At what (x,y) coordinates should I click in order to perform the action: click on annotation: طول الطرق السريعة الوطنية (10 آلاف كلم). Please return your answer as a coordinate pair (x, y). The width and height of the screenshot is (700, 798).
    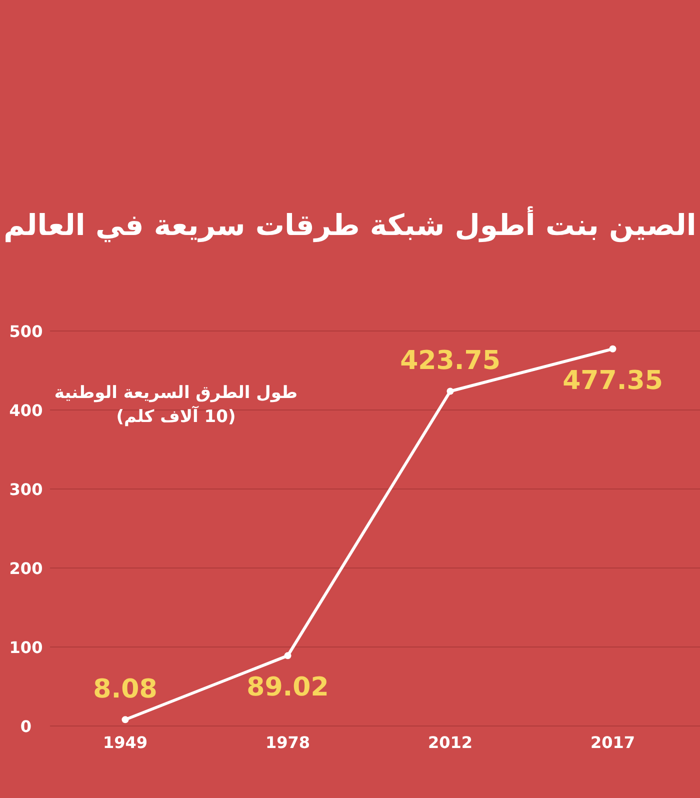
    Looking at the image, I should click on (176, 405).